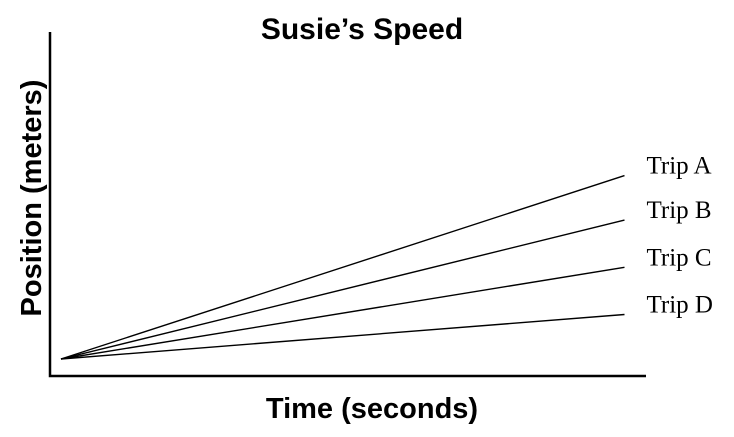  I want to click on series-label-trip-c: Trip C, so click(679, 257).